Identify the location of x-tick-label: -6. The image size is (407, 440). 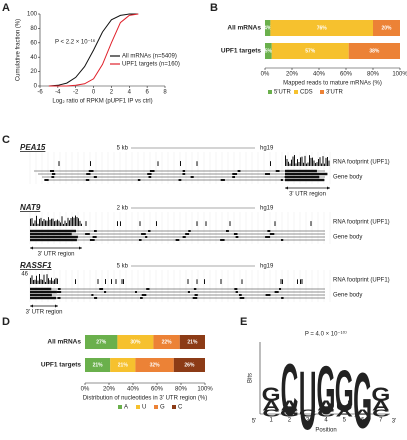
(40, 93).